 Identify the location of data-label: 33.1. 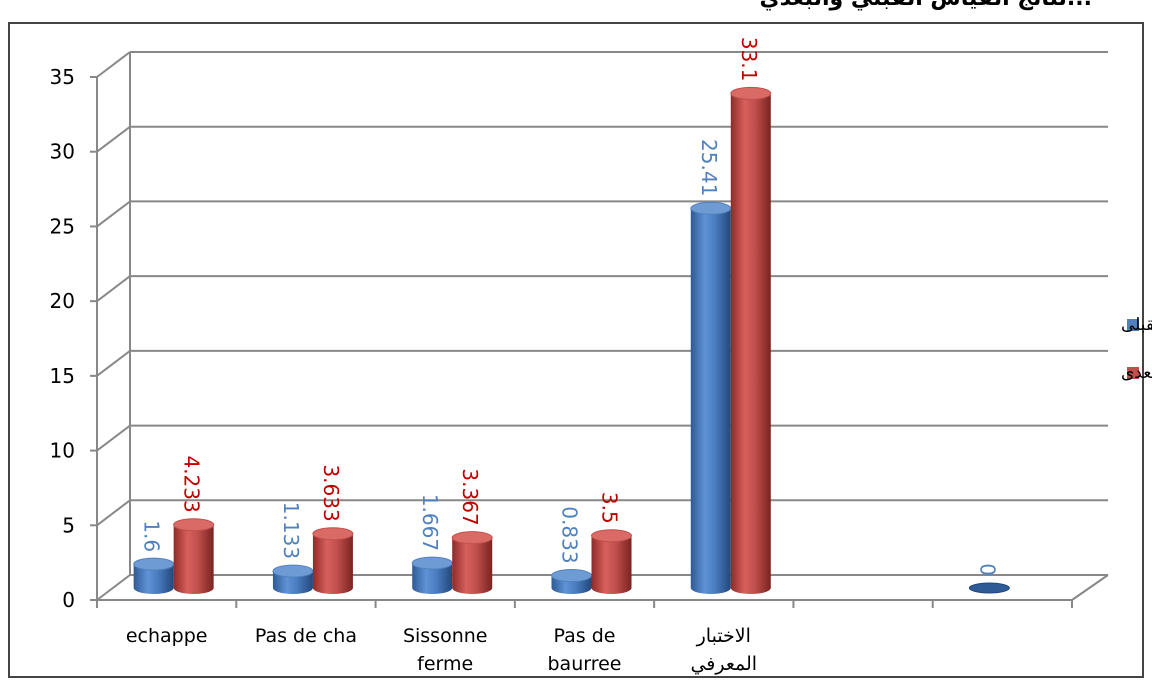
(749, 59).